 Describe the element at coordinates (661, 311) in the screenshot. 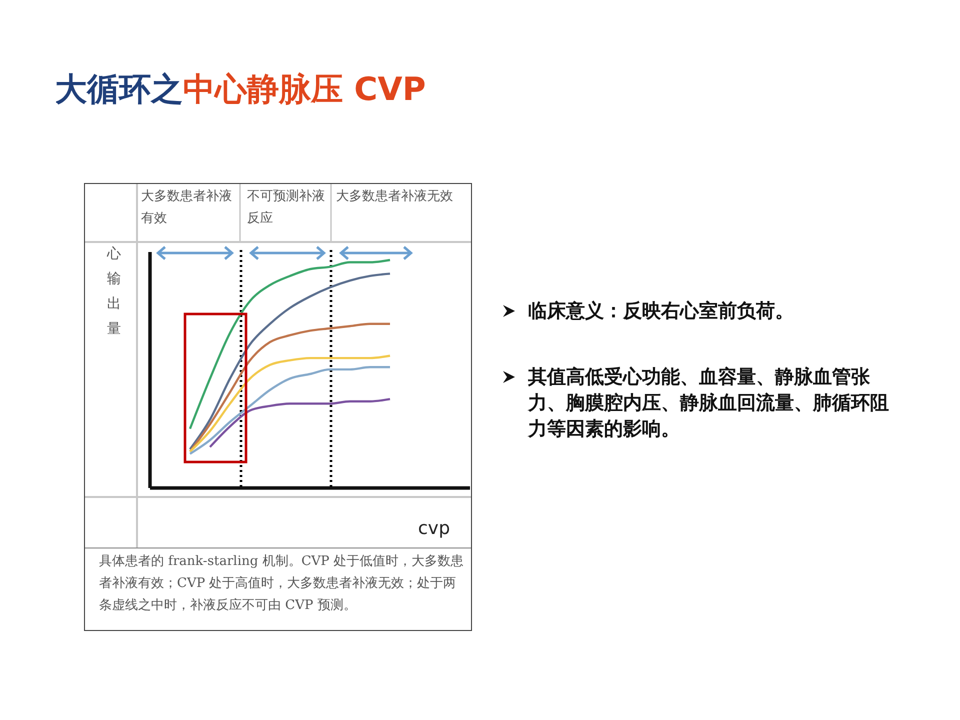

I see `text: 临床意义：反映右心室前负荷。` at that location.